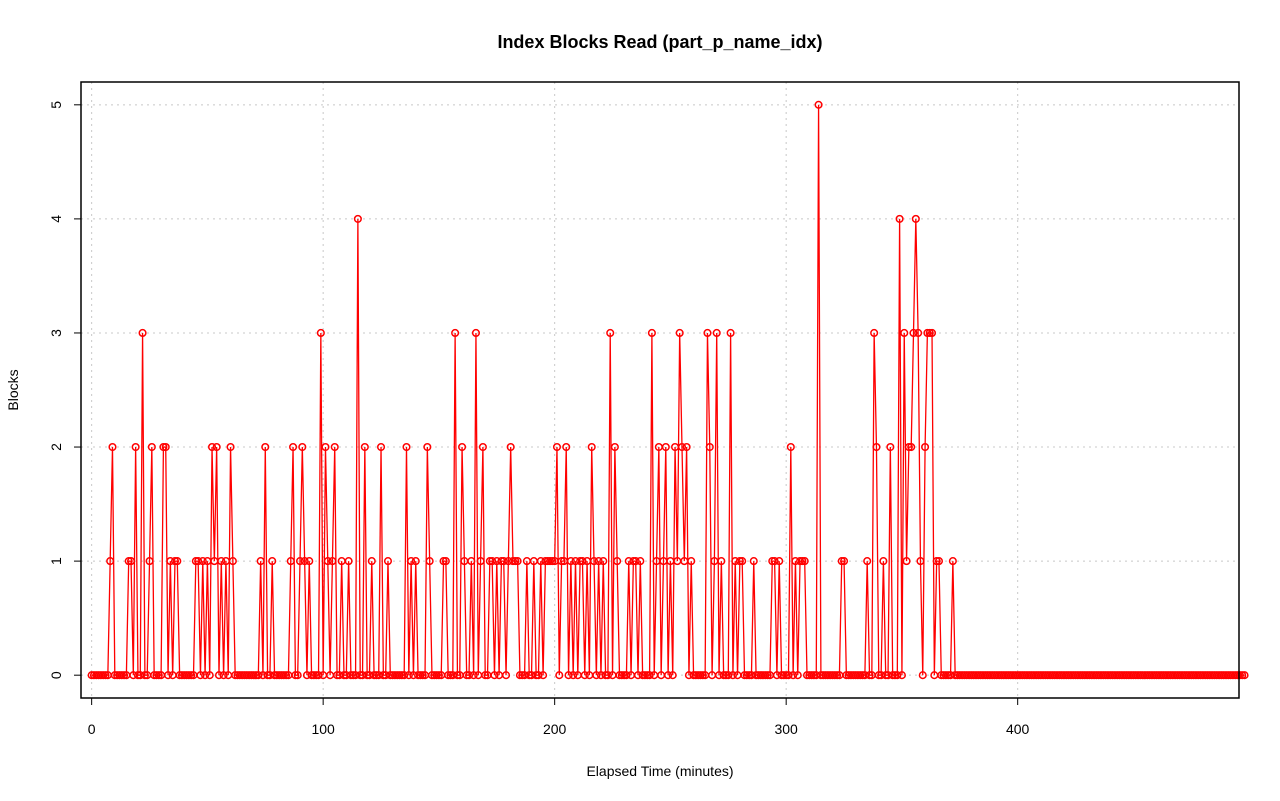 The height and width of the screenshot is (801, 1280). I want to click on x-axis-label: Elapsed Time (minutes), so click(659, 771).